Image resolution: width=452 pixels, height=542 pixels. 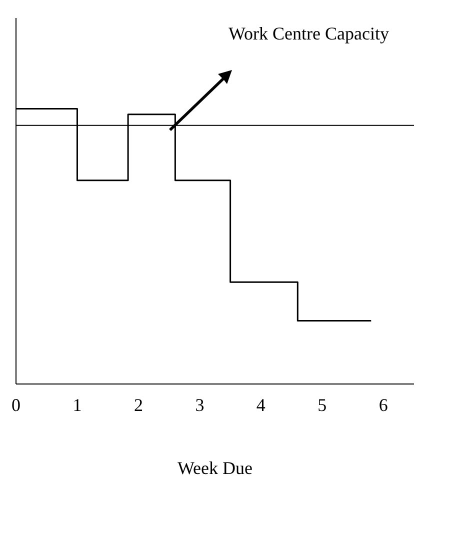 I want to click on x-axis-title: Week Due, so click(x=215, y=468).